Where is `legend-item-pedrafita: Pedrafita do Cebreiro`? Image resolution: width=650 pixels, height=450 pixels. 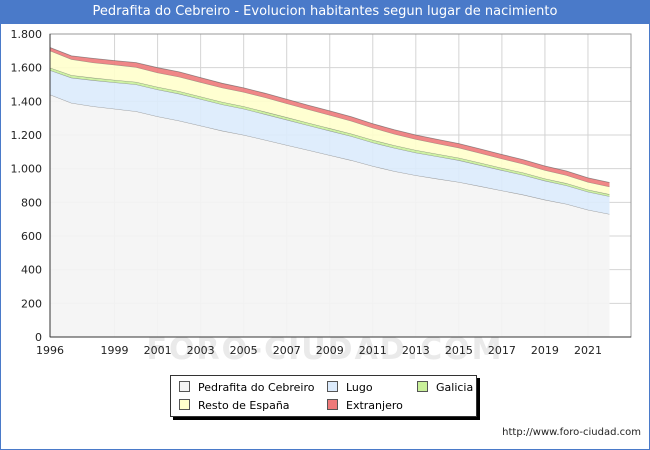 legend-item-pedrafita: Pedrafita do Cebreiro is located at coordinates (247, 388).